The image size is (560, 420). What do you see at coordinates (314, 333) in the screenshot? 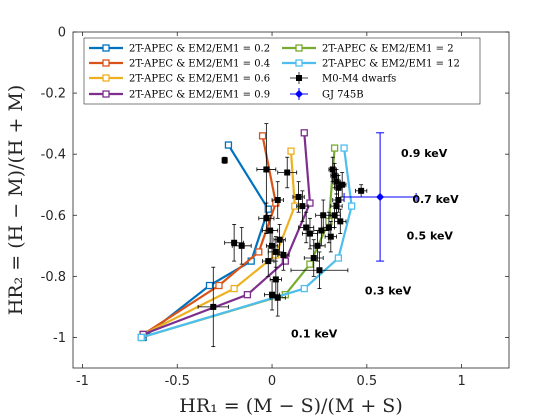
I see `energy-annotation: 0.1 keV` at bounding box center [314, 333].